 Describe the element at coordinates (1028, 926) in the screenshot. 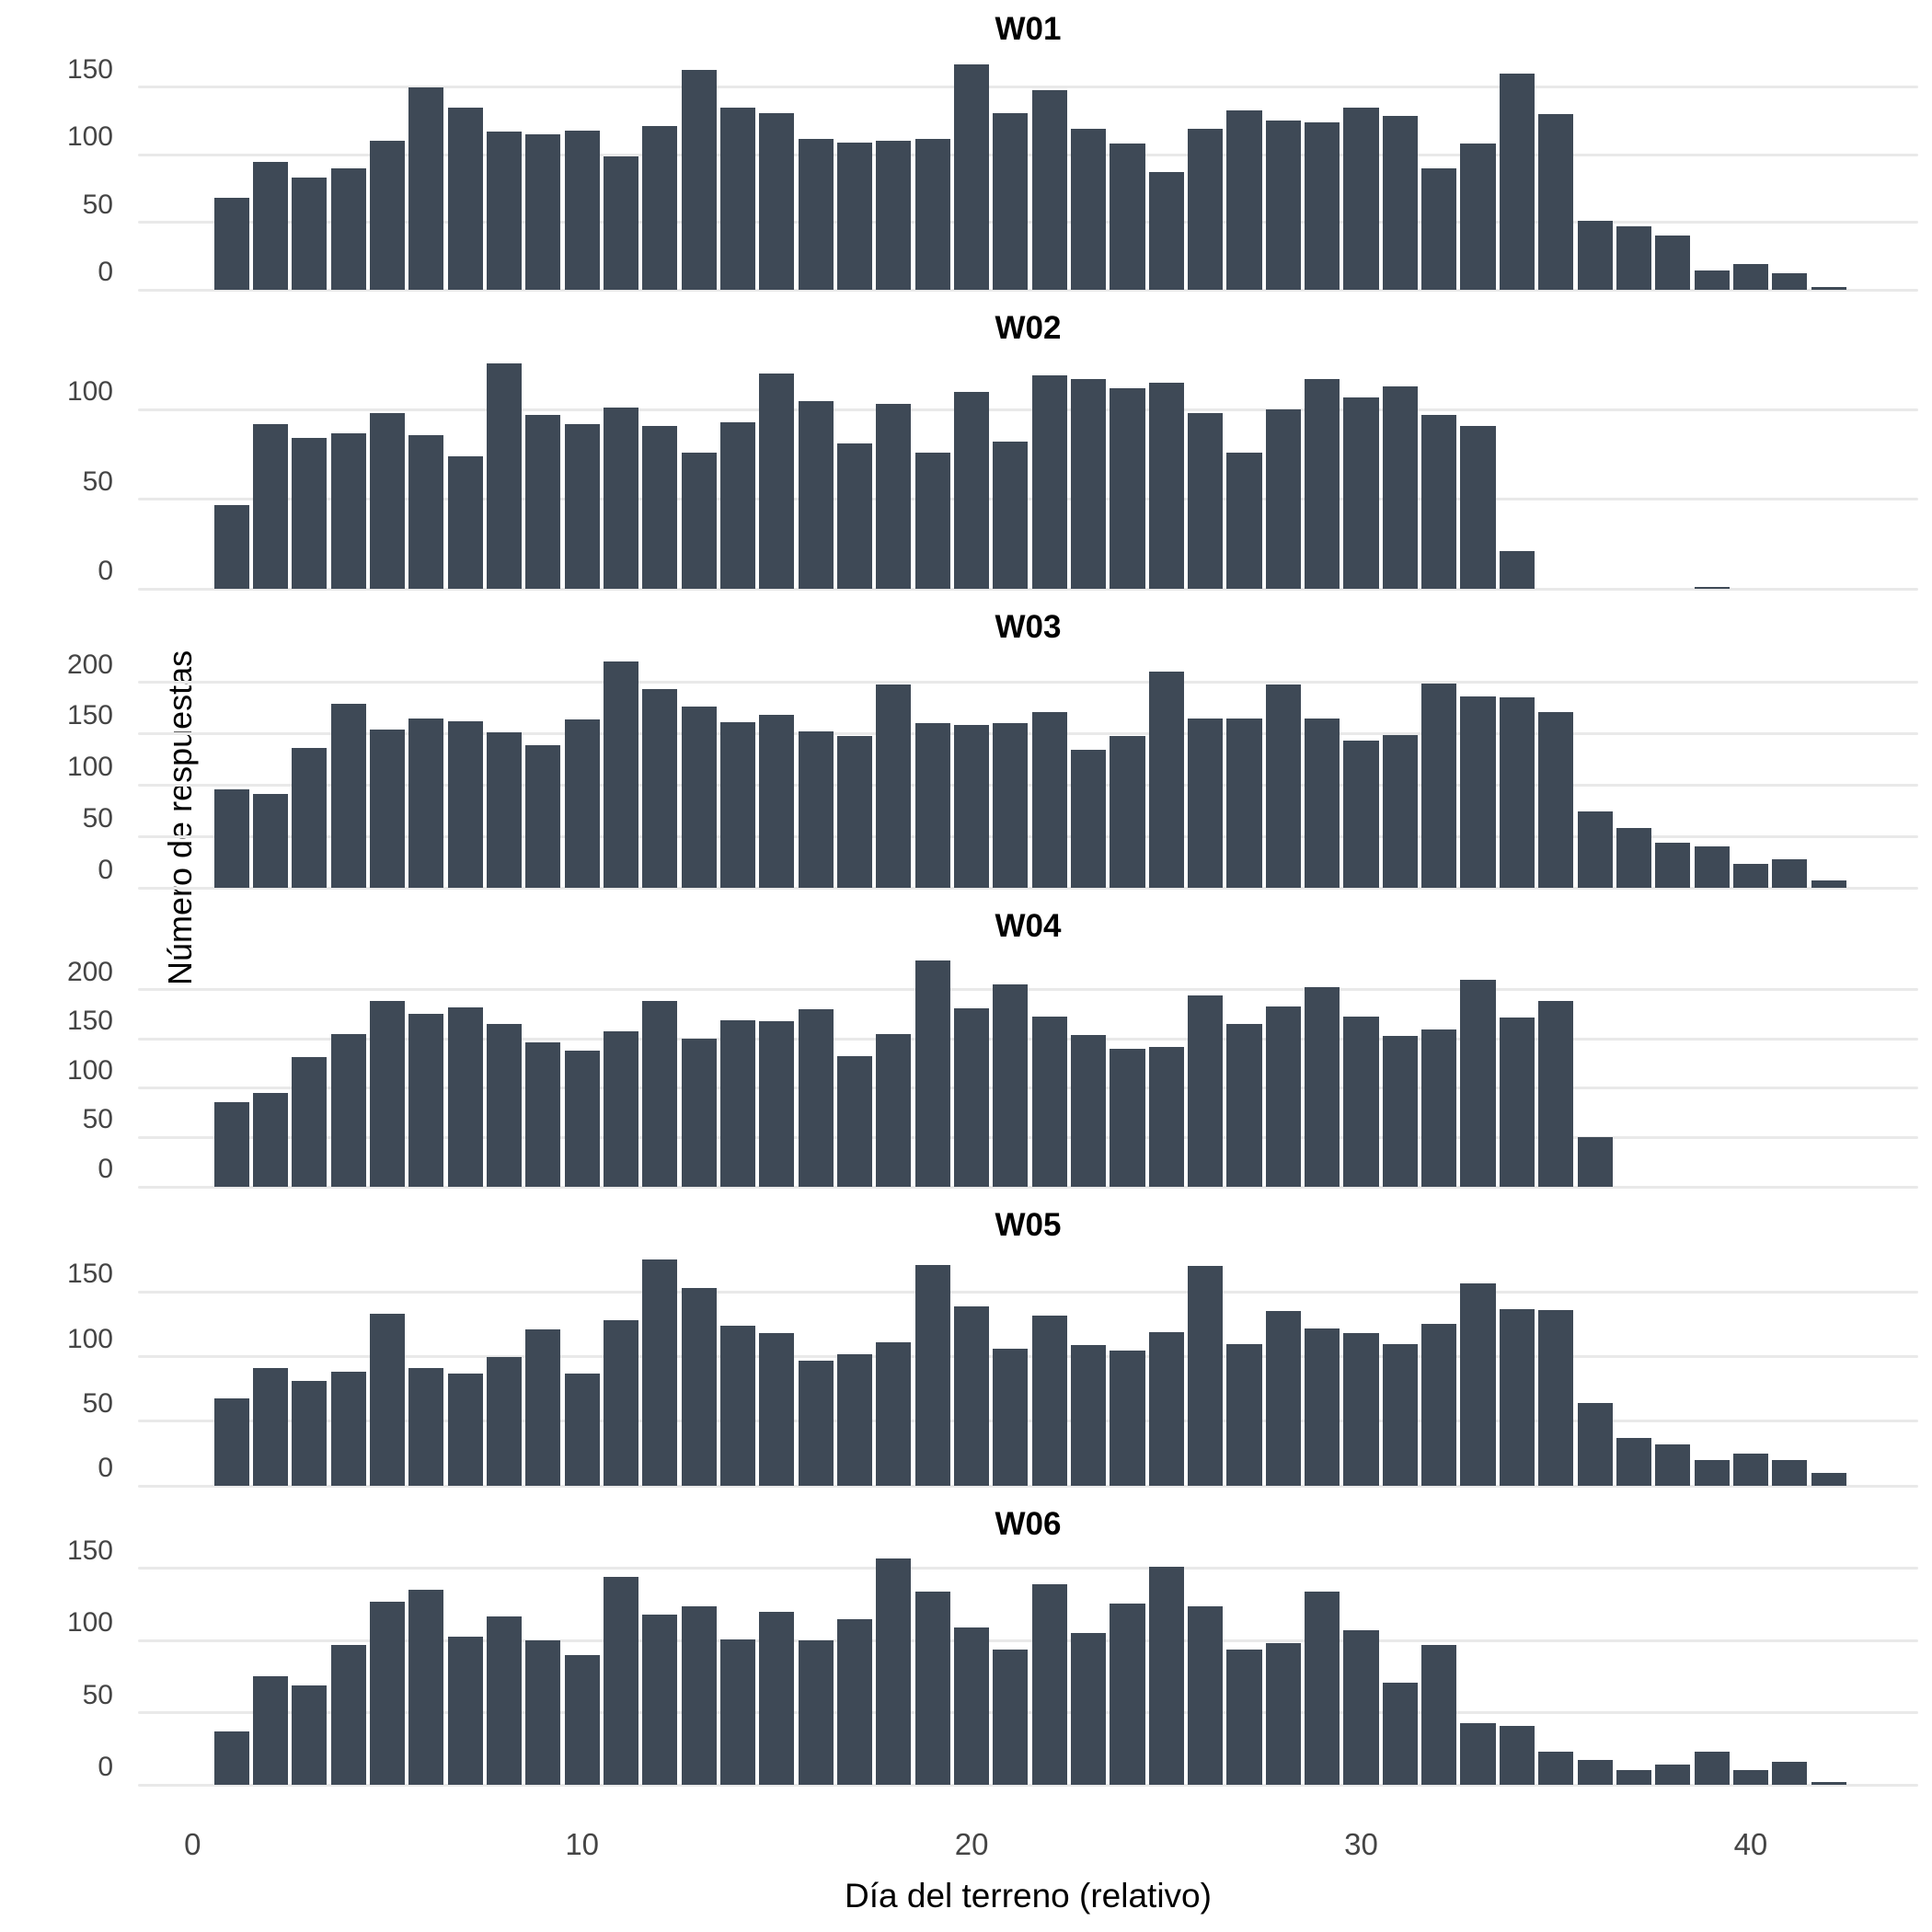

I see `facet-title: W04` at that location.